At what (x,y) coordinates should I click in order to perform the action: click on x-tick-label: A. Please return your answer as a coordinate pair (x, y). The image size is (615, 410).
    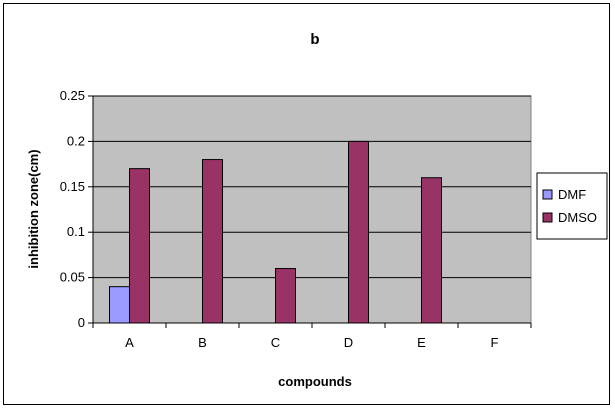
    Looking at the image, I should click on (129, 342).